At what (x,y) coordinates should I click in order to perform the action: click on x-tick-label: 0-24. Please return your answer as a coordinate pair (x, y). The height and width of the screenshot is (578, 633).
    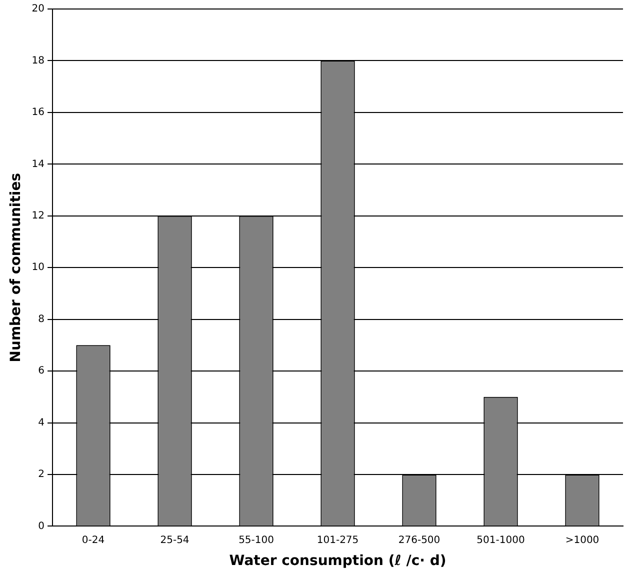
    Looking at the image, I should click on (93, 540).